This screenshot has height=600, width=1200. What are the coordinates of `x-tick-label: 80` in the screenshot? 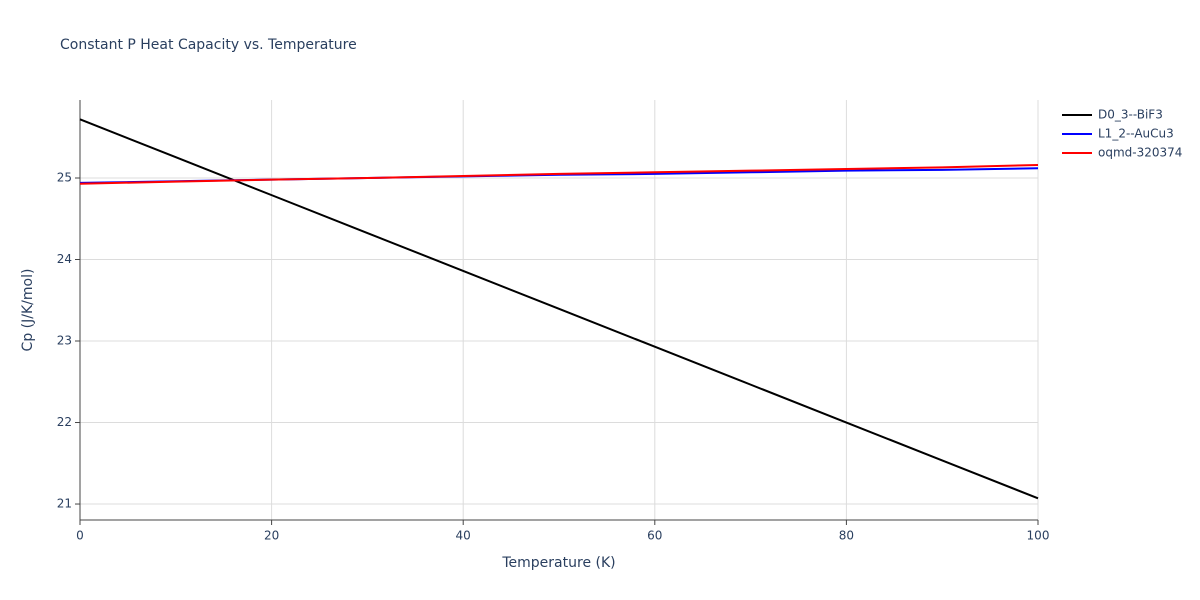 It's located at (846, 536).